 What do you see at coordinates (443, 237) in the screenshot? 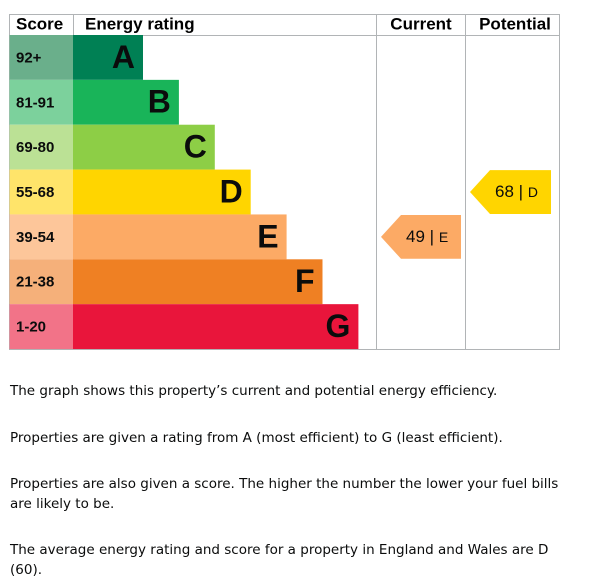
I see `current-part: E` at bounding box center [443, 237].